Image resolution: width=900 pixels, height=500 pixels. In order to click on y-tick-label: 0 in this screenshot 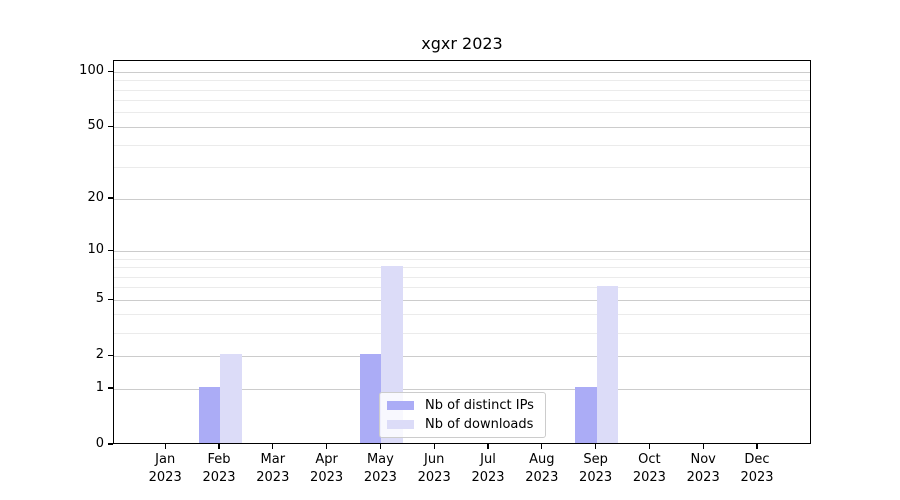, I will do `click(99, 443)`.